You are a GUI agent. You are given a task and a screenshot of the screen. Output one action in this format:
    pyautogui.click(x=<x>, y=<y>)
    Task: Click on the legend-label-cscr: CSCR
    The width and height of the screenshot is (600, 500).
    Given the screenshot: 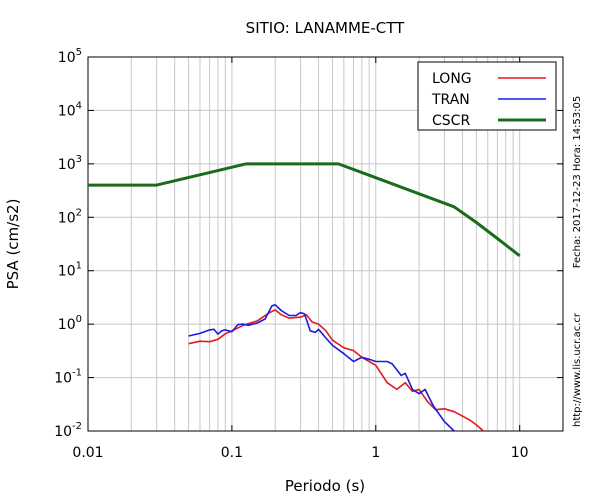 What is the action you would take?
    pyautogui.click(x=451, y=121)
    